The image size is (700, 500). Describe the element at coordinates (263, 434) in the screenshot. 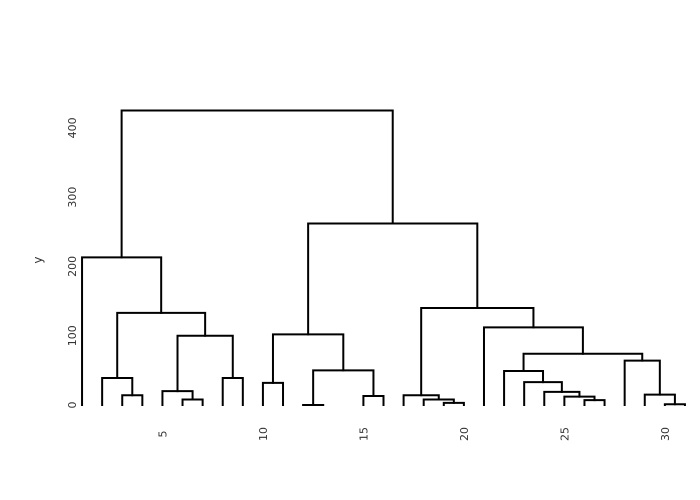

I see `x-tick-label: 10` at that location.